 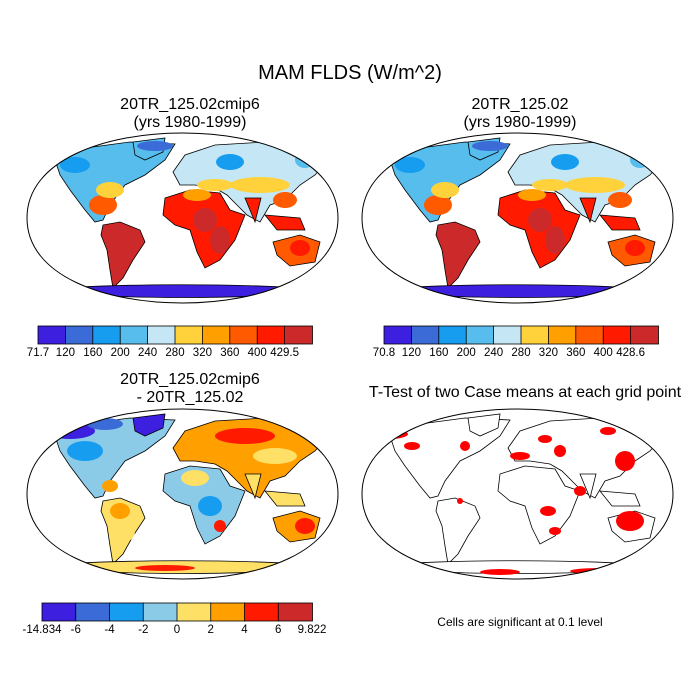 What do you see at coordinates (329, 549) in the screenshot?
I see `continent-nz` at bounding box center [329, 549].